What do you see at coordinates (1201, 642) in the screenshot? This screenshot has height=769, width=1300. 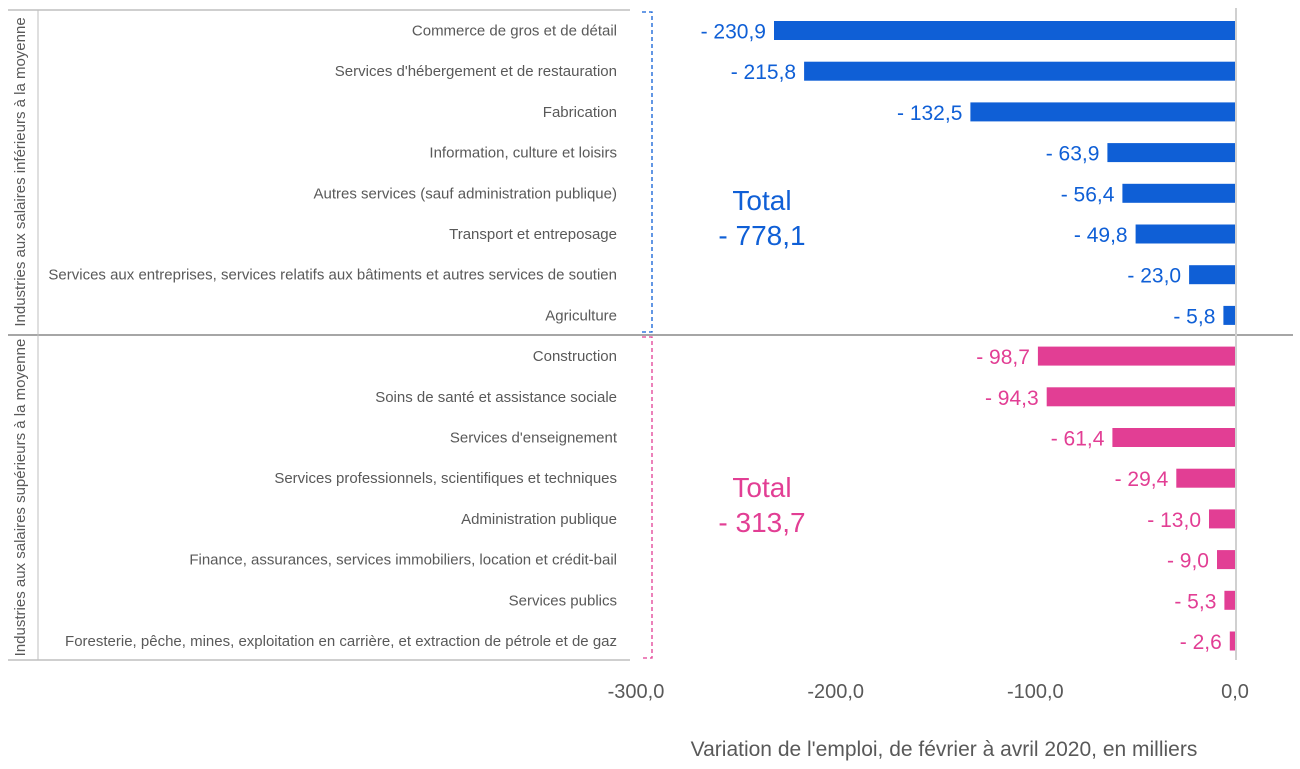 I see `data-label: - 2,6` at bounding box center [1201, 642].